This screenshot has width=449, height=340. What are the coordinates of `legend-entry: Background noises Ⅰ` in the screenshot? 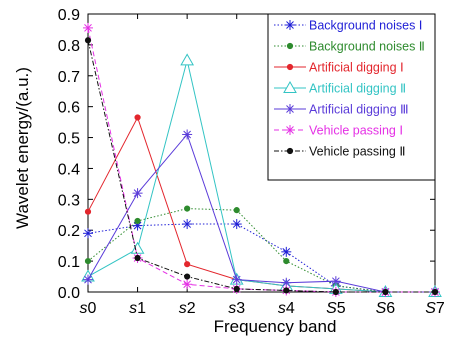 It's located at (348, 26).